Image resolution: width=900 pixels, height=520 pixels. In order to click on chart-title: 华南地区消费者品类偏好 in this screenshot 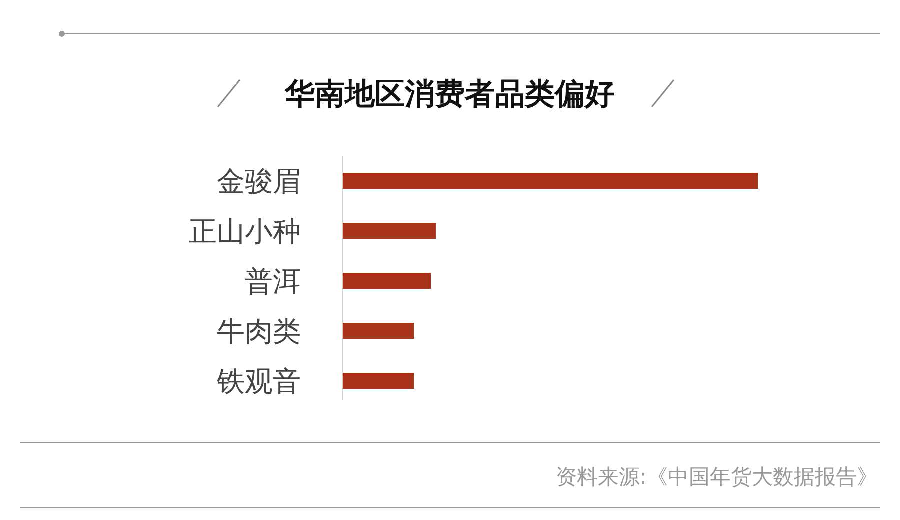, I will do `click(449, 94)`.